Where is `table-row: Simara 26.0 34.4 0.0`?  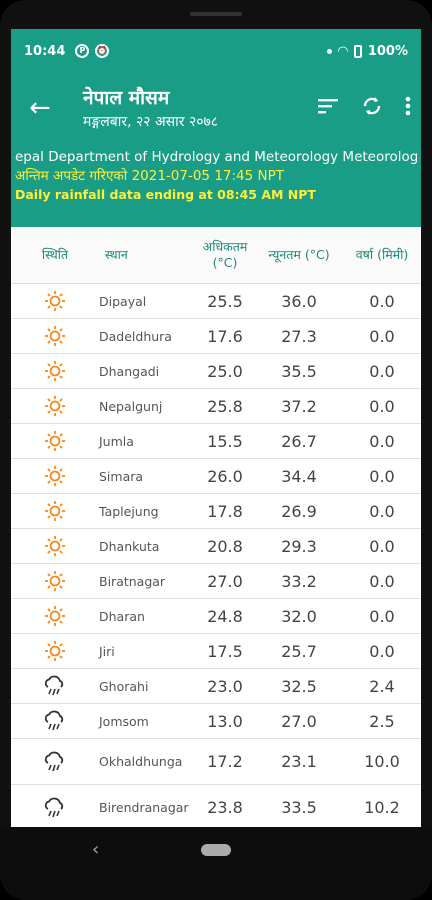 table-row: Simara 26.0 34.4 0.0 is located at coordinates (216, 476).